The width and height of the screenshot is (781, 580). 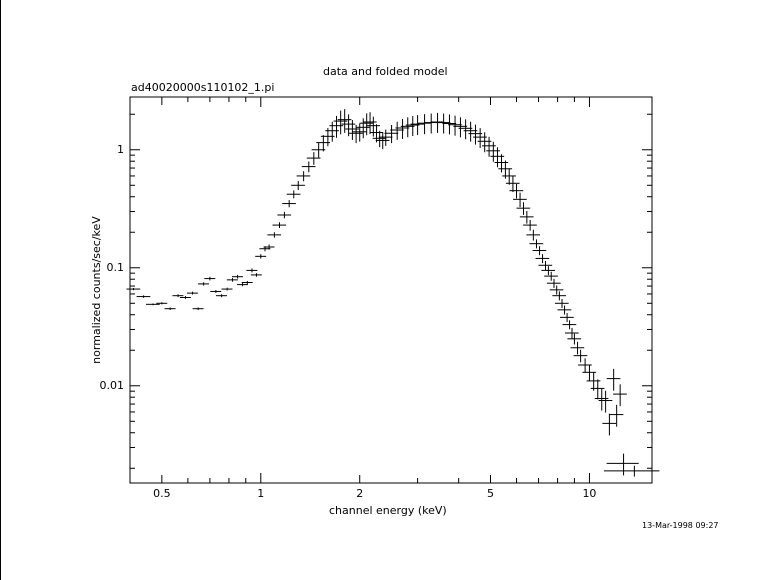 What do you see at coordinates (261, 493) in the screenshot?
I see `x-tick-label: 1` at bounding box center [261, 493].